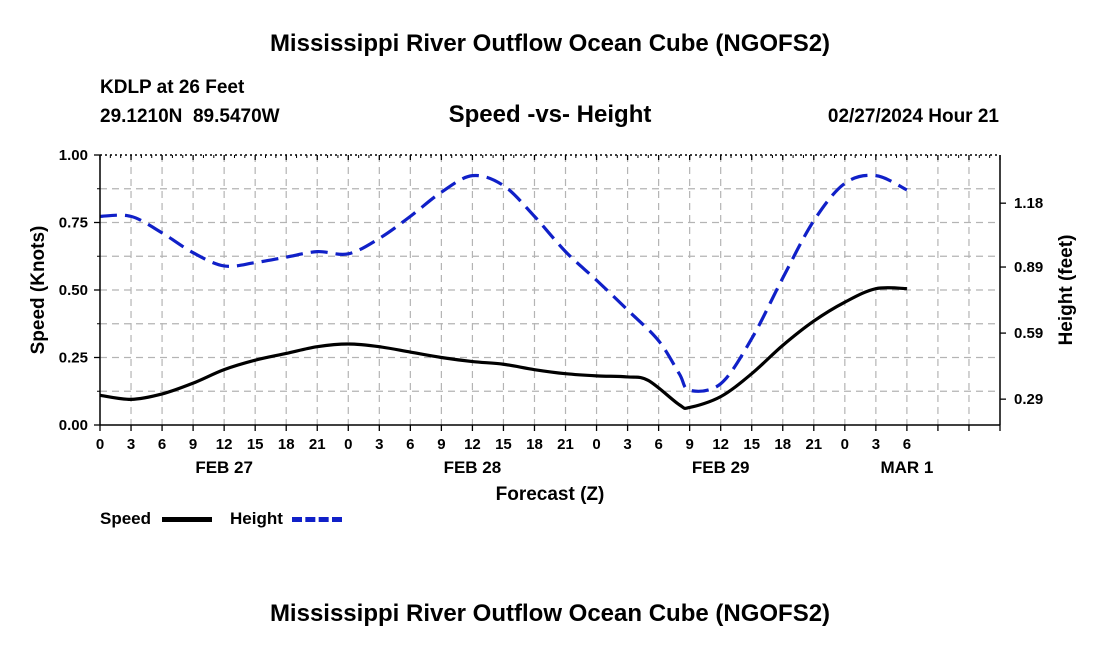 This screenshot has width=1100, height=650. What do you see at coordinates (73, 290) in the screenshot?
I see `y-tick-label: 0.50` at bounding box center [73, 290].